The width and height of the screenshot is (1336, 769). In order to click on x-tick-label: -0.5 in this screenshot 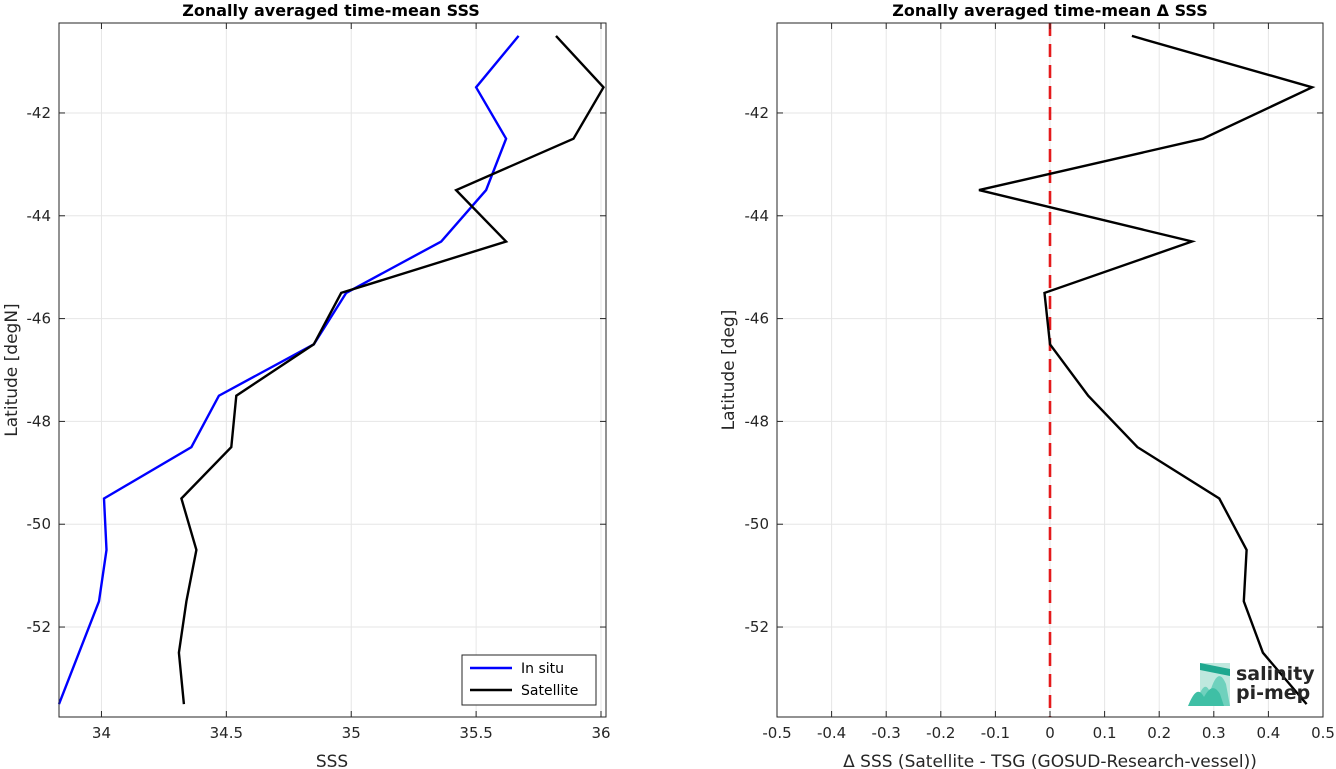, I will do `click(776, 733)`.